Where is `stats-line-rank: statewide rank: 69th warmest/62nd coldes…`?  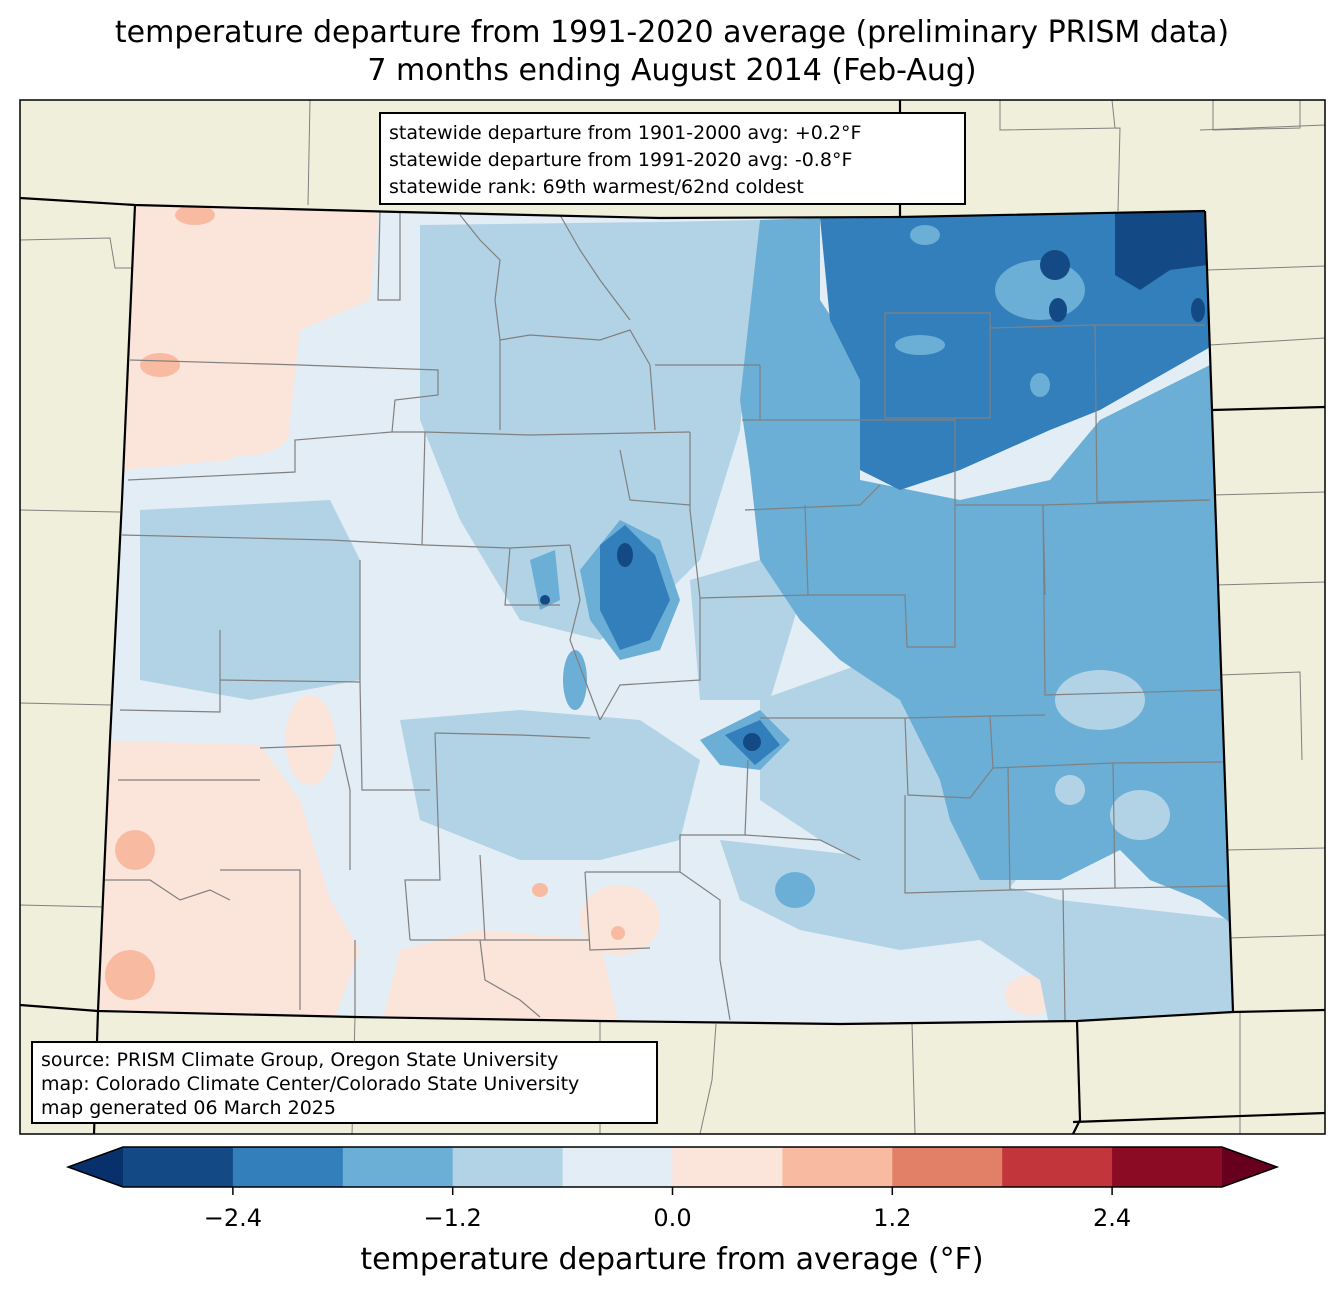
stats-line-rank: statewide rank: 69th warmest/62nd coldes… is located at coordinates (596, 187).